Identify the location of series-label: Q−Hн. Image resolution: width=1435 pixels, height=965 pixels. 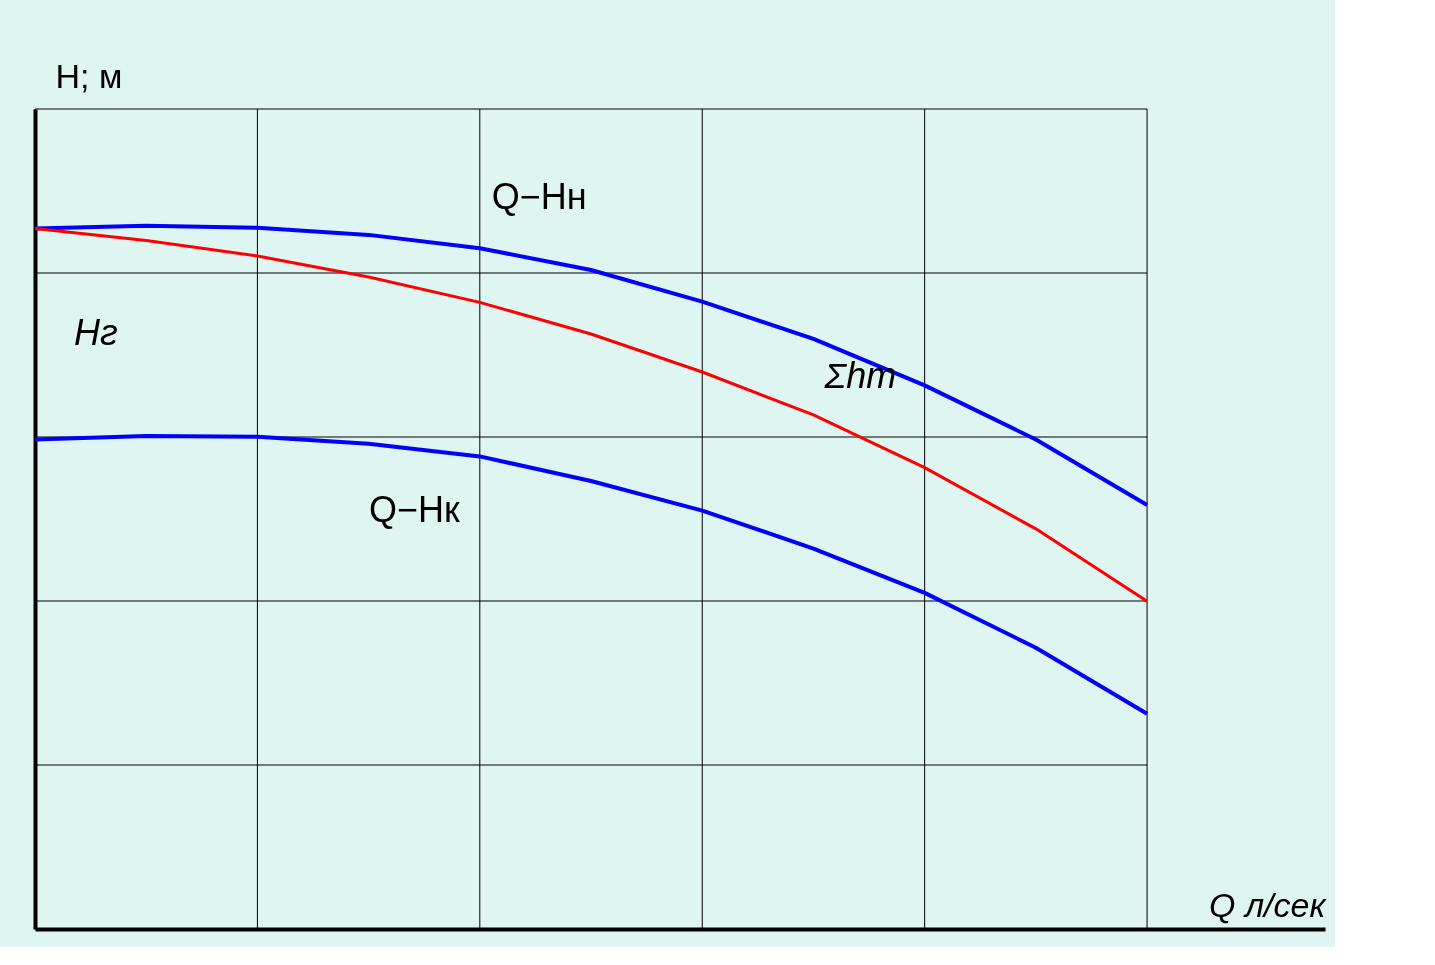
(539, 197).